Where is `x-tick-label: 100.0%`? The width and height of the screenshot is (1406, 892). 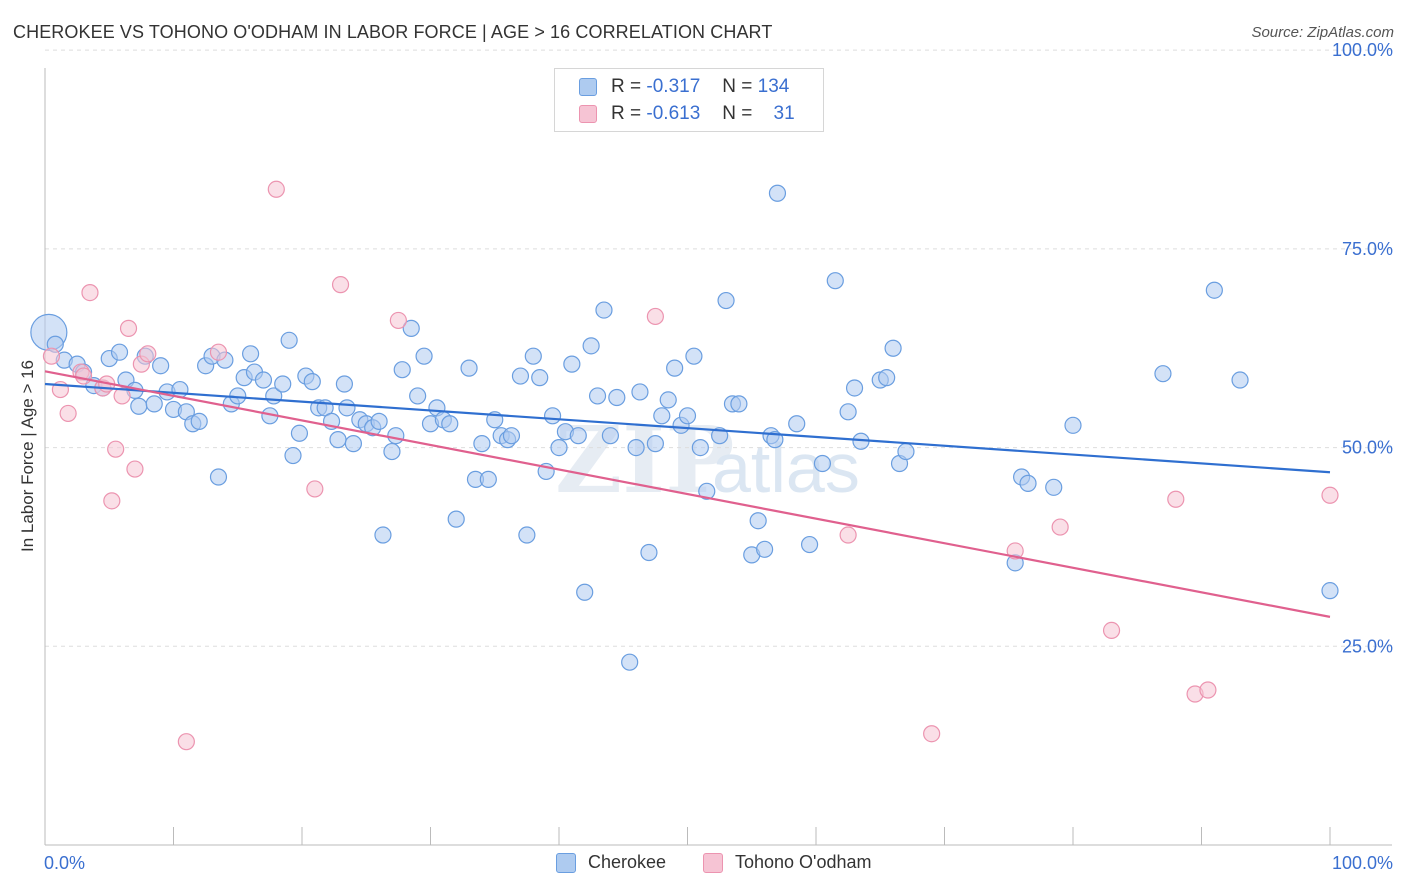 x-tick-label: 100.0% is located at coordinates (1362, 863).